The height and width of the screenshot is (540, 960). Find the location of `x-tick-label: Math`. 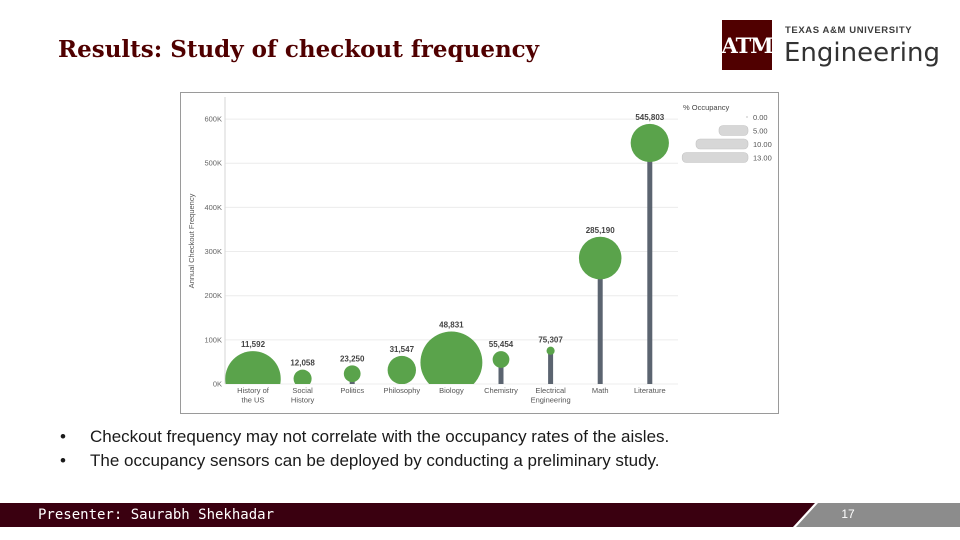

x-tick-label: Math is located at coordinates (600, 390).